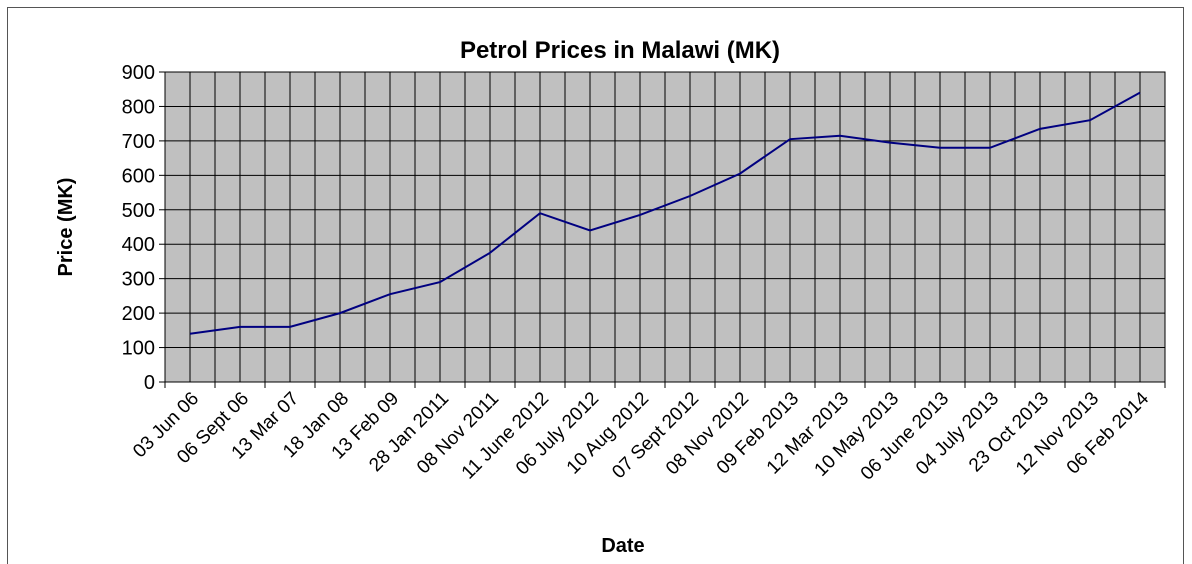 This screenshot has height=564, width=1192. Describe the element at coordinates (138, 280) in the screenshot. I see `y-tick-label: 300` at that location.